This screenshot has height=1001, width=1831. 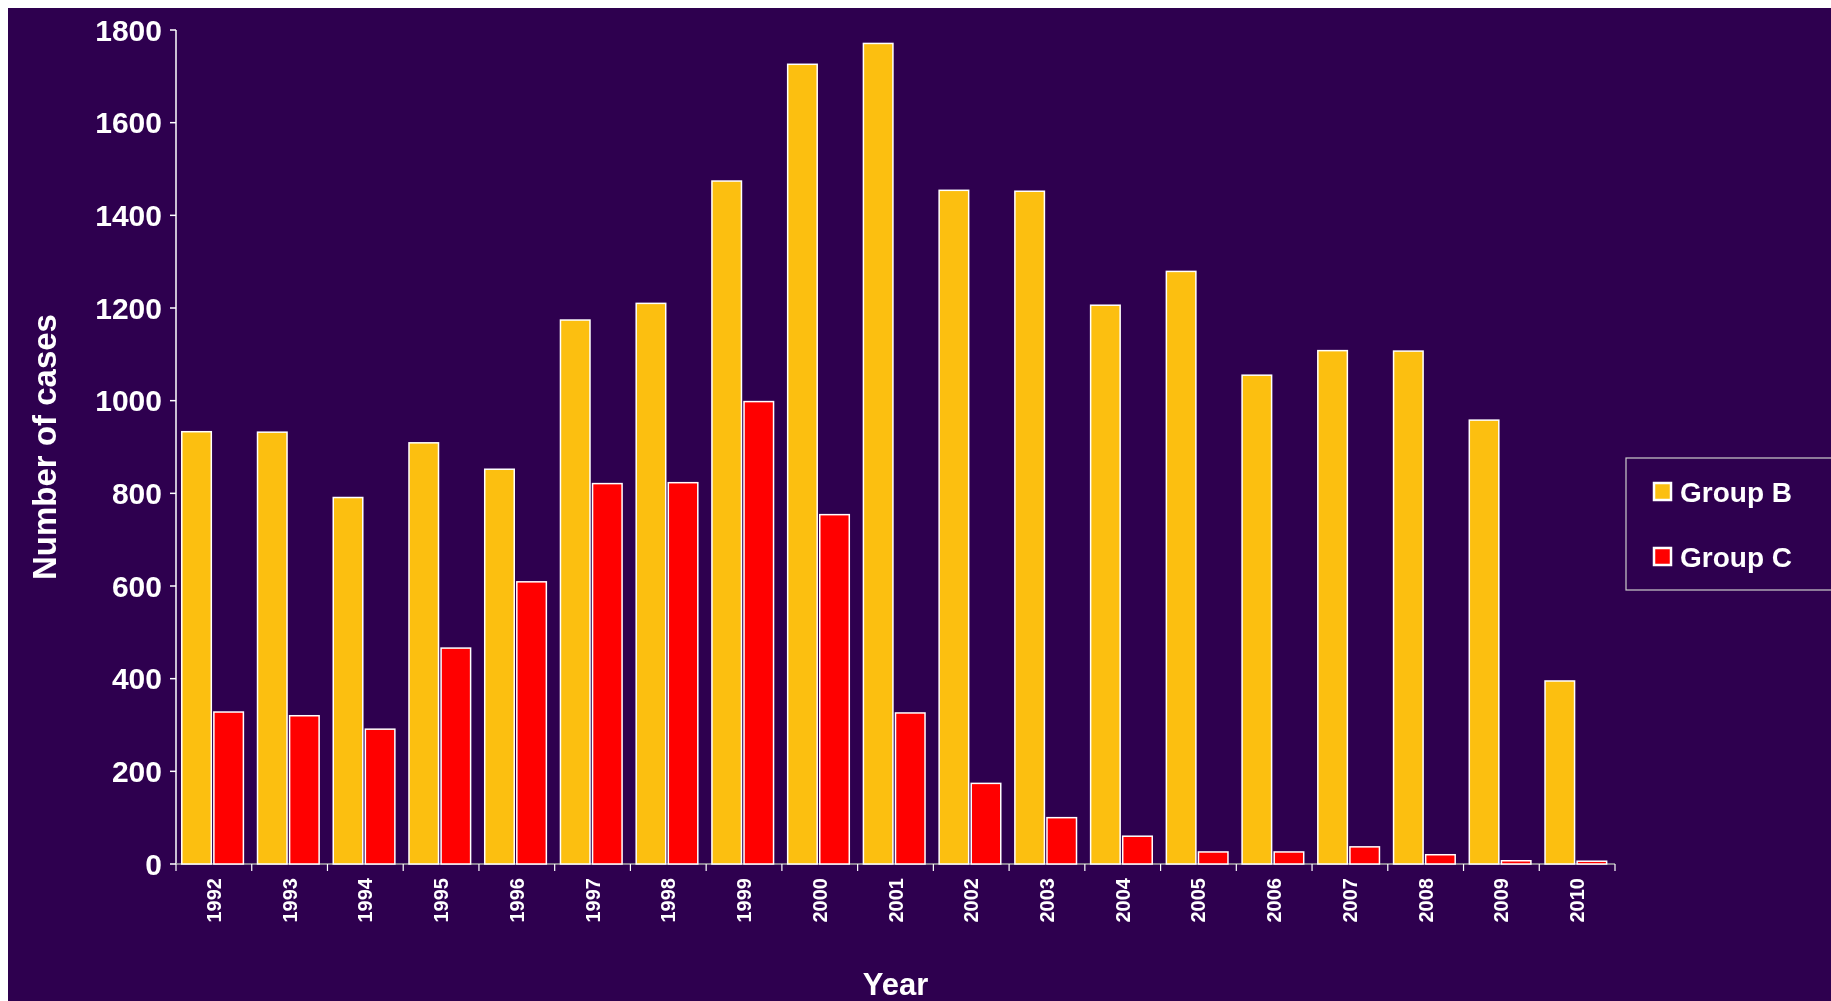 What do you see at coordinates (365, 900) in the screenshot?
I see `x-tick-label: 1994` at bounding box center [365, 900].